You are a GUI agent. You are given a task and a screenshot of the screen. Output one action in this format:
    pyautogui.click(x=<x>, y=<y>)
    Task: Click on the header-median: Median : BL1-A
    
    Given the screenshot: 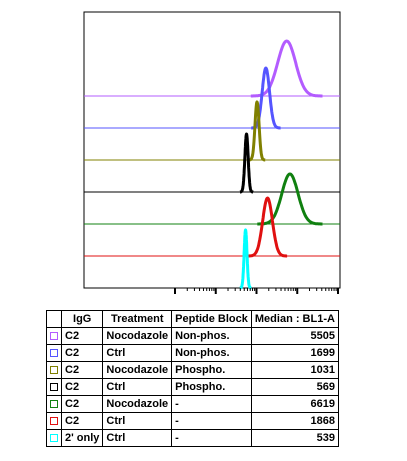 What is the action you would take?
    pyautogui.click(x=294, y=319)
    